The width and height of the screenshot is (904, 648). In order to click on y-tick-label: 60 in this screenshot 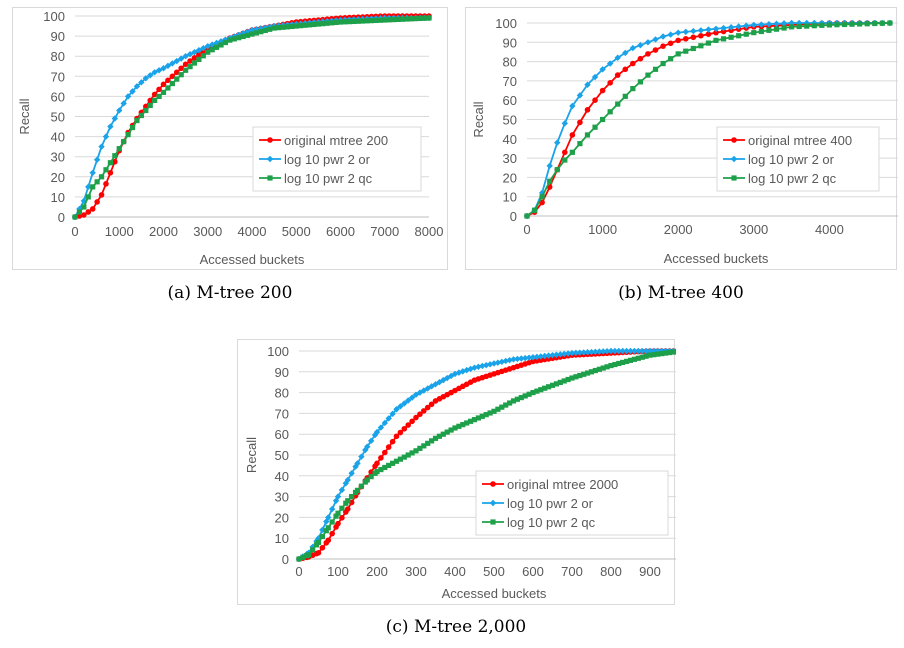, I will do `click(58, 96)`.